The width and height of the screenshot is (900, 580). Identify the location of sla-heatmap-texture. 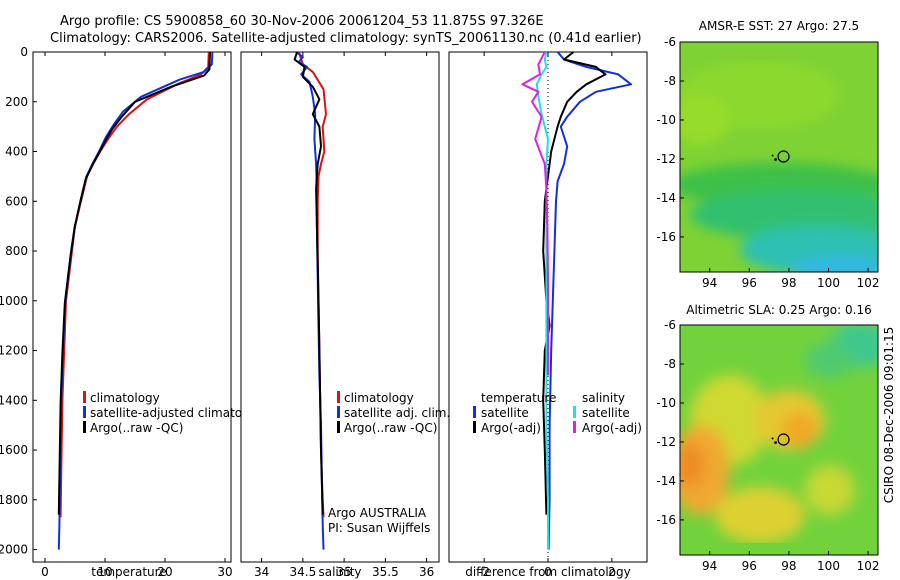
(779, 434).